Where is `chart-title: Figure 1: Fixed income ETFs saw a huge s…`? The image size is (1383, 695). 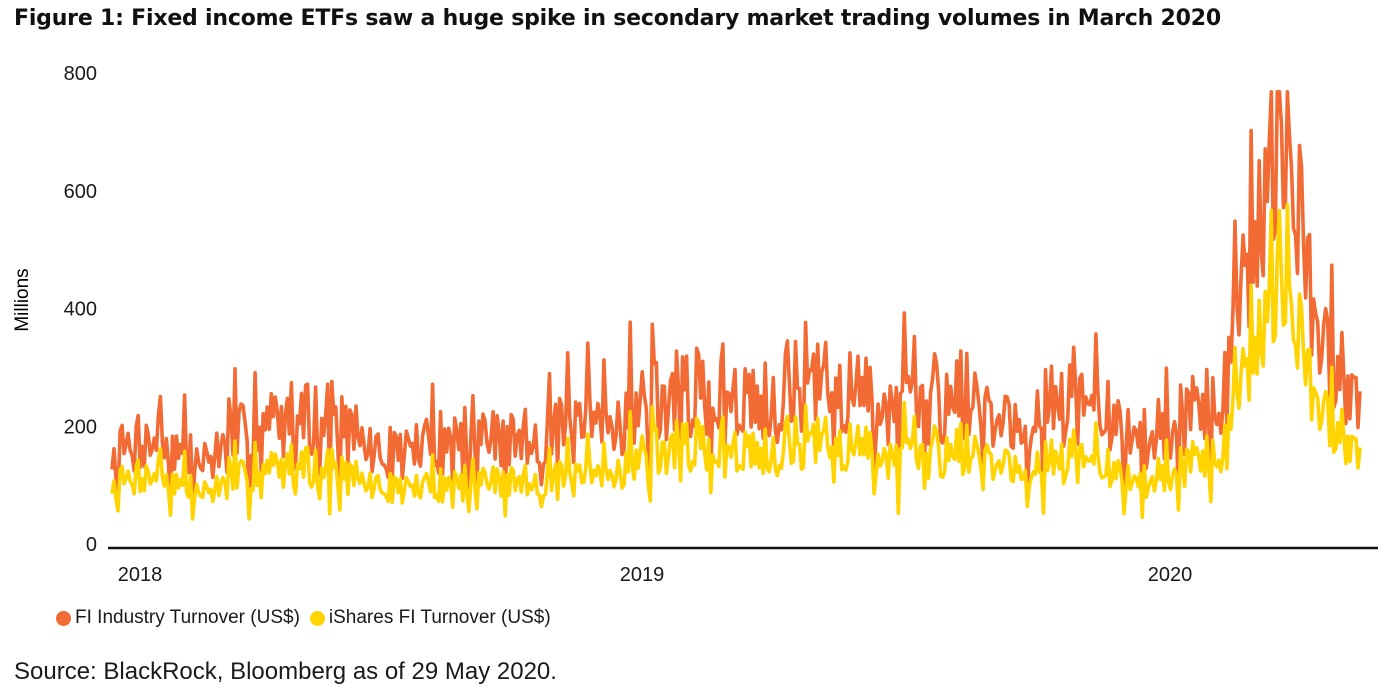
chart-title: Figure 1: Fixed income ETFs saw a huge s… is located at coordinates (617, 18).